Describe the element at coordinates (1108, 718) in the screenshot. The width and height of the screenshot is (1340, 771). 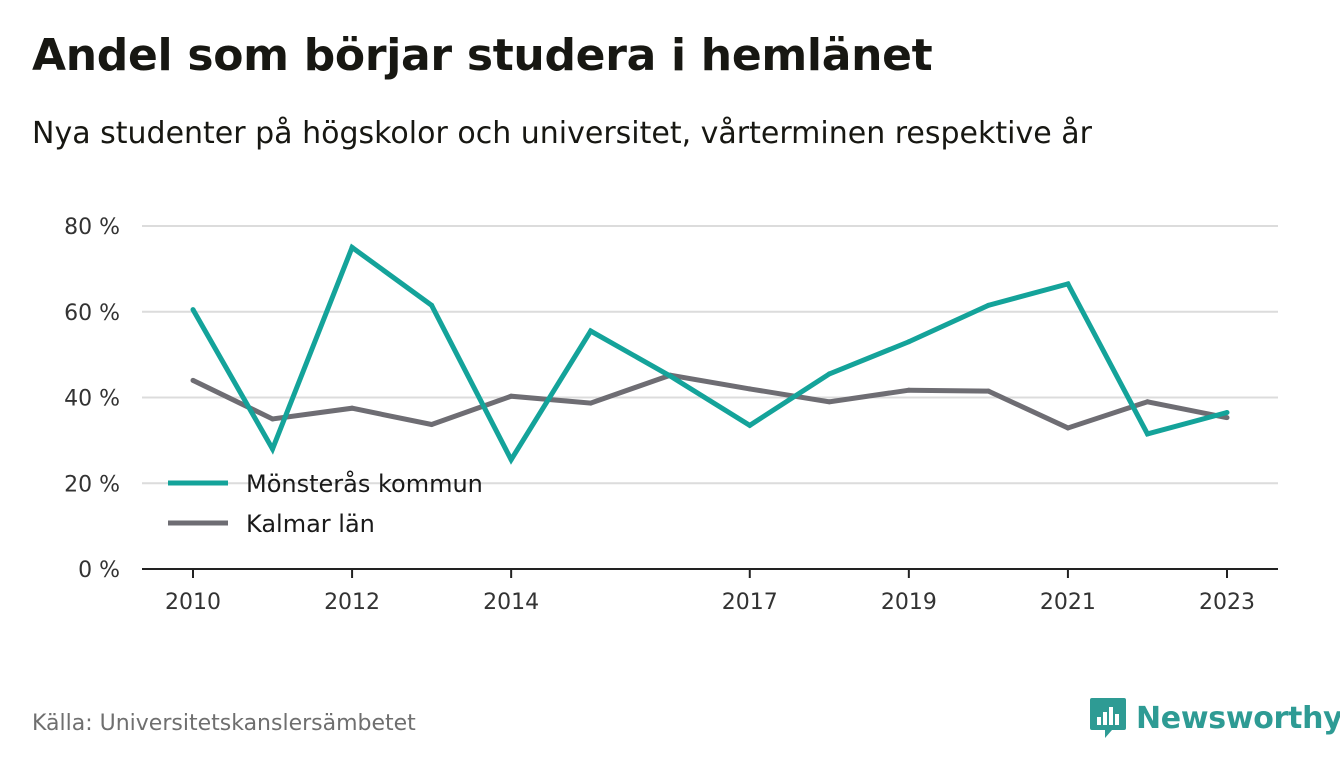
I see `newsworthy-logo-icon` at that location.